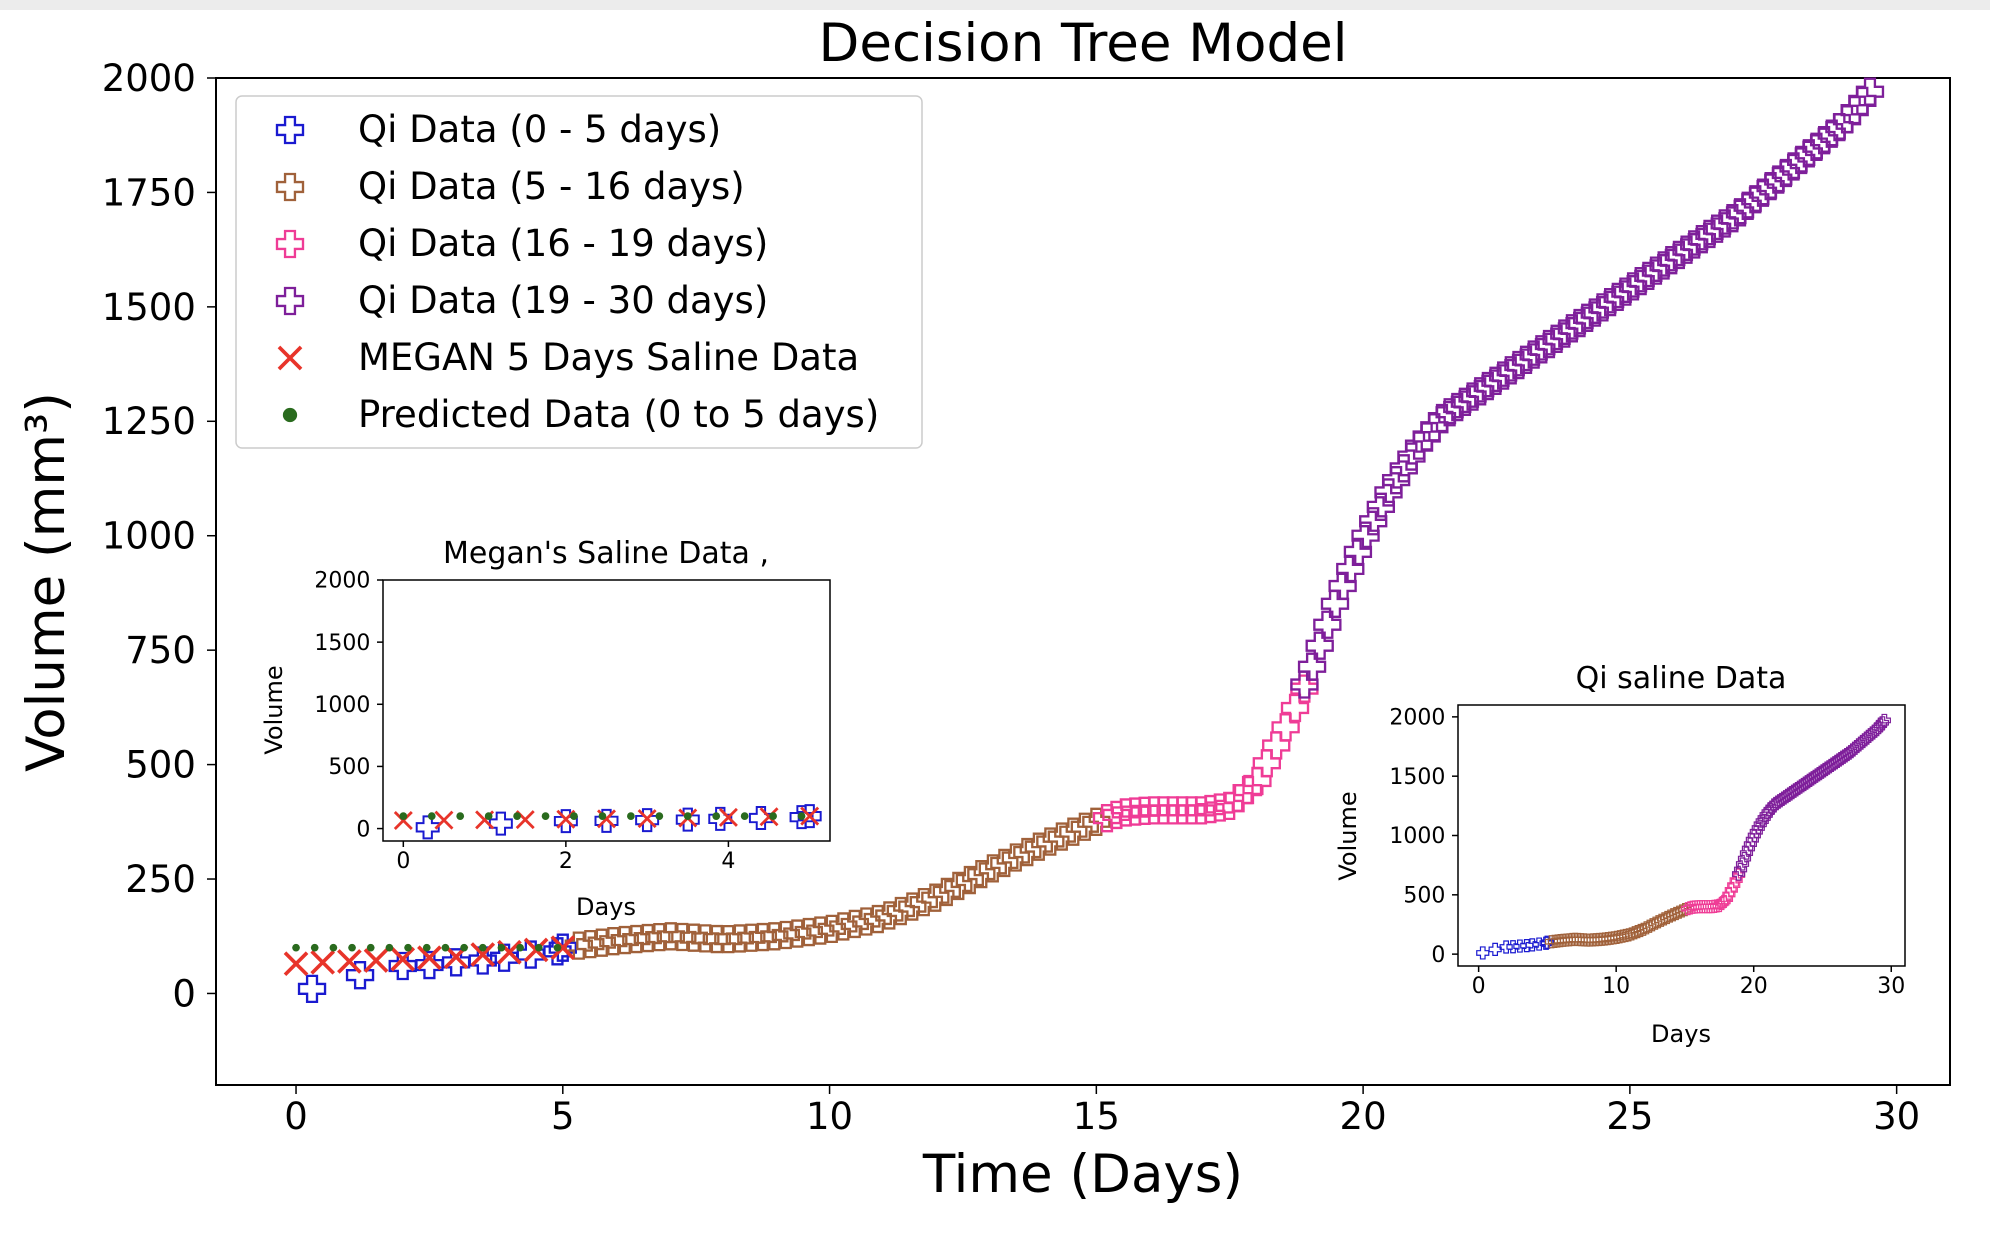 Image resolution: width=1990 pixels, height=1237 pixels. What do you see at coordinates (1616, 986) in the screenshot?
I see `inset-qi-x-tick-label: 10` at bounding box center [1616, 986].